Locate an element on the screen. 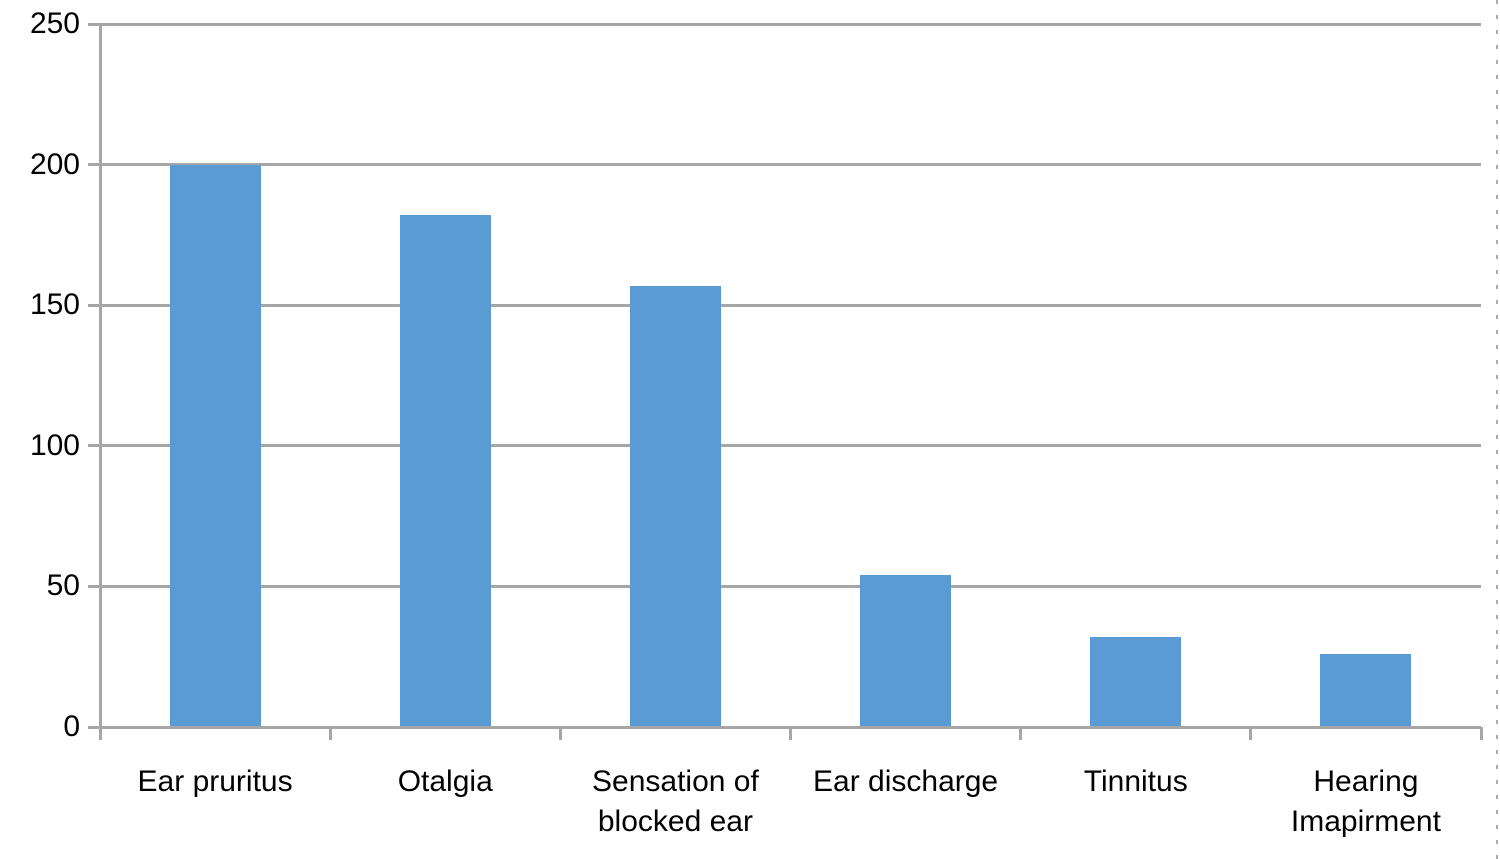 Image resolution: width=1500 pixels, height=859 pixels. x-category-label: Otalgia is located at coordinates (445, 781).